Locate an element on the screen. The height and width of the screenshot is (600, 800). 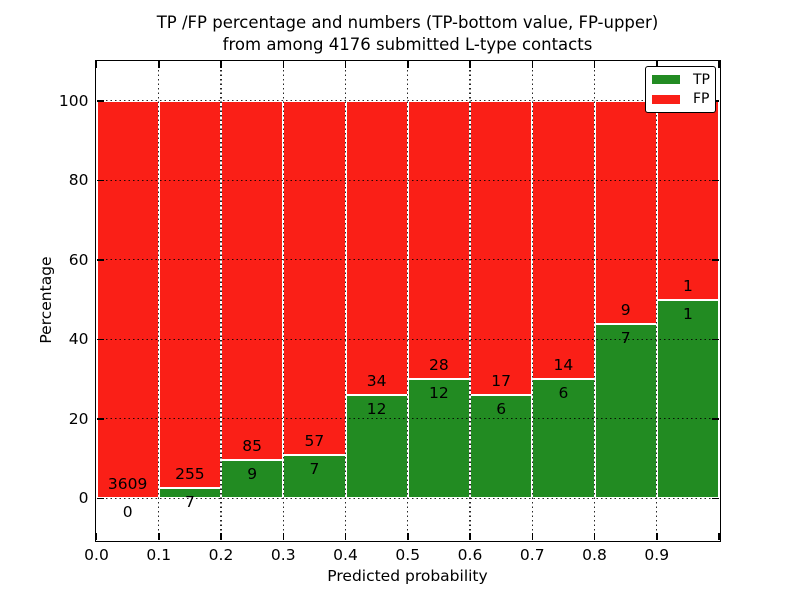
bar-label-fp: 85 is located at coordinates (252, 446).